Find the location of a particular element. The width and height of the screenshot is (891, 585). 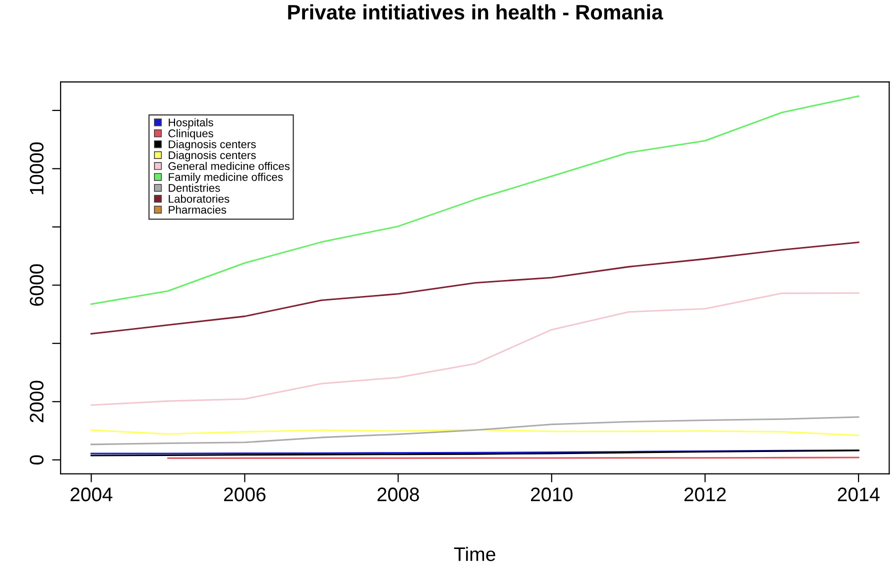

legend-label: Laboratories is located at coordinates (199, 198).